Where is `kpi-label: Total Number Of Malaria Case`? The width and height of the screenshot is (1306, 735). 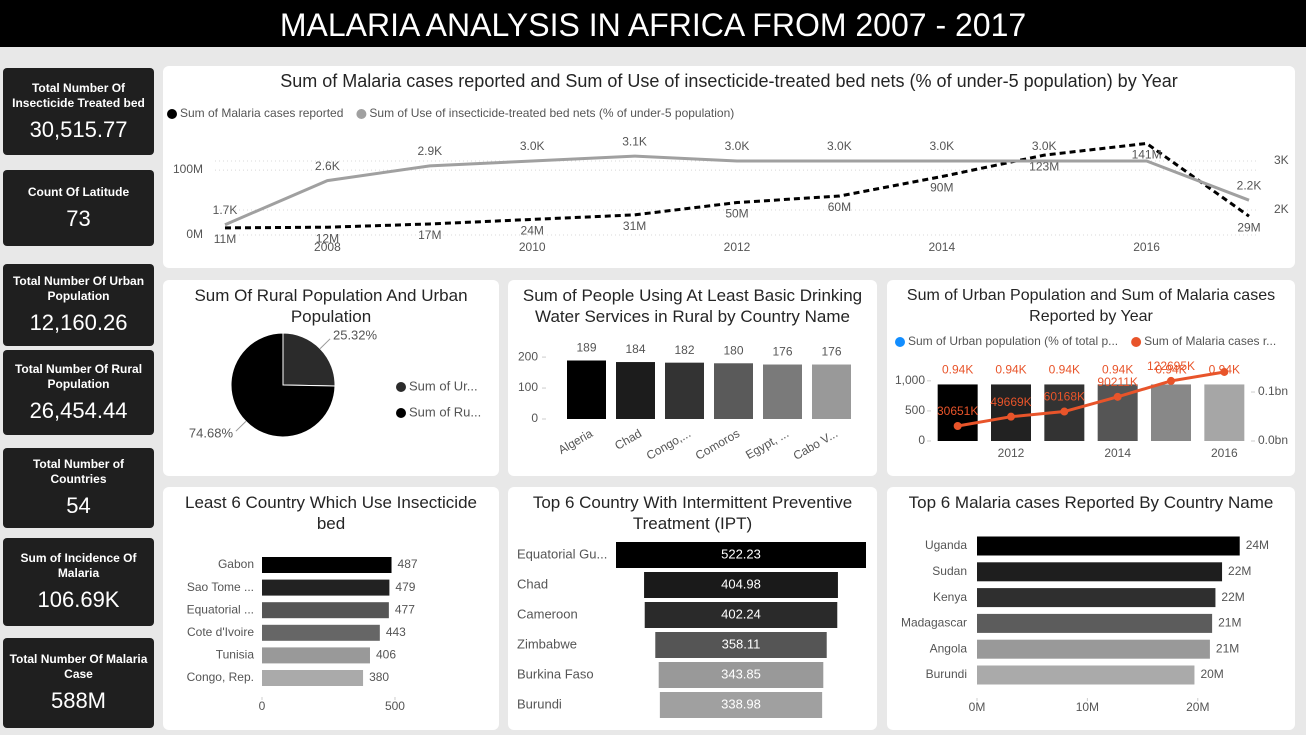 kpi-label: Total Number Of Malaria Case is located at coordinates (78, 666).